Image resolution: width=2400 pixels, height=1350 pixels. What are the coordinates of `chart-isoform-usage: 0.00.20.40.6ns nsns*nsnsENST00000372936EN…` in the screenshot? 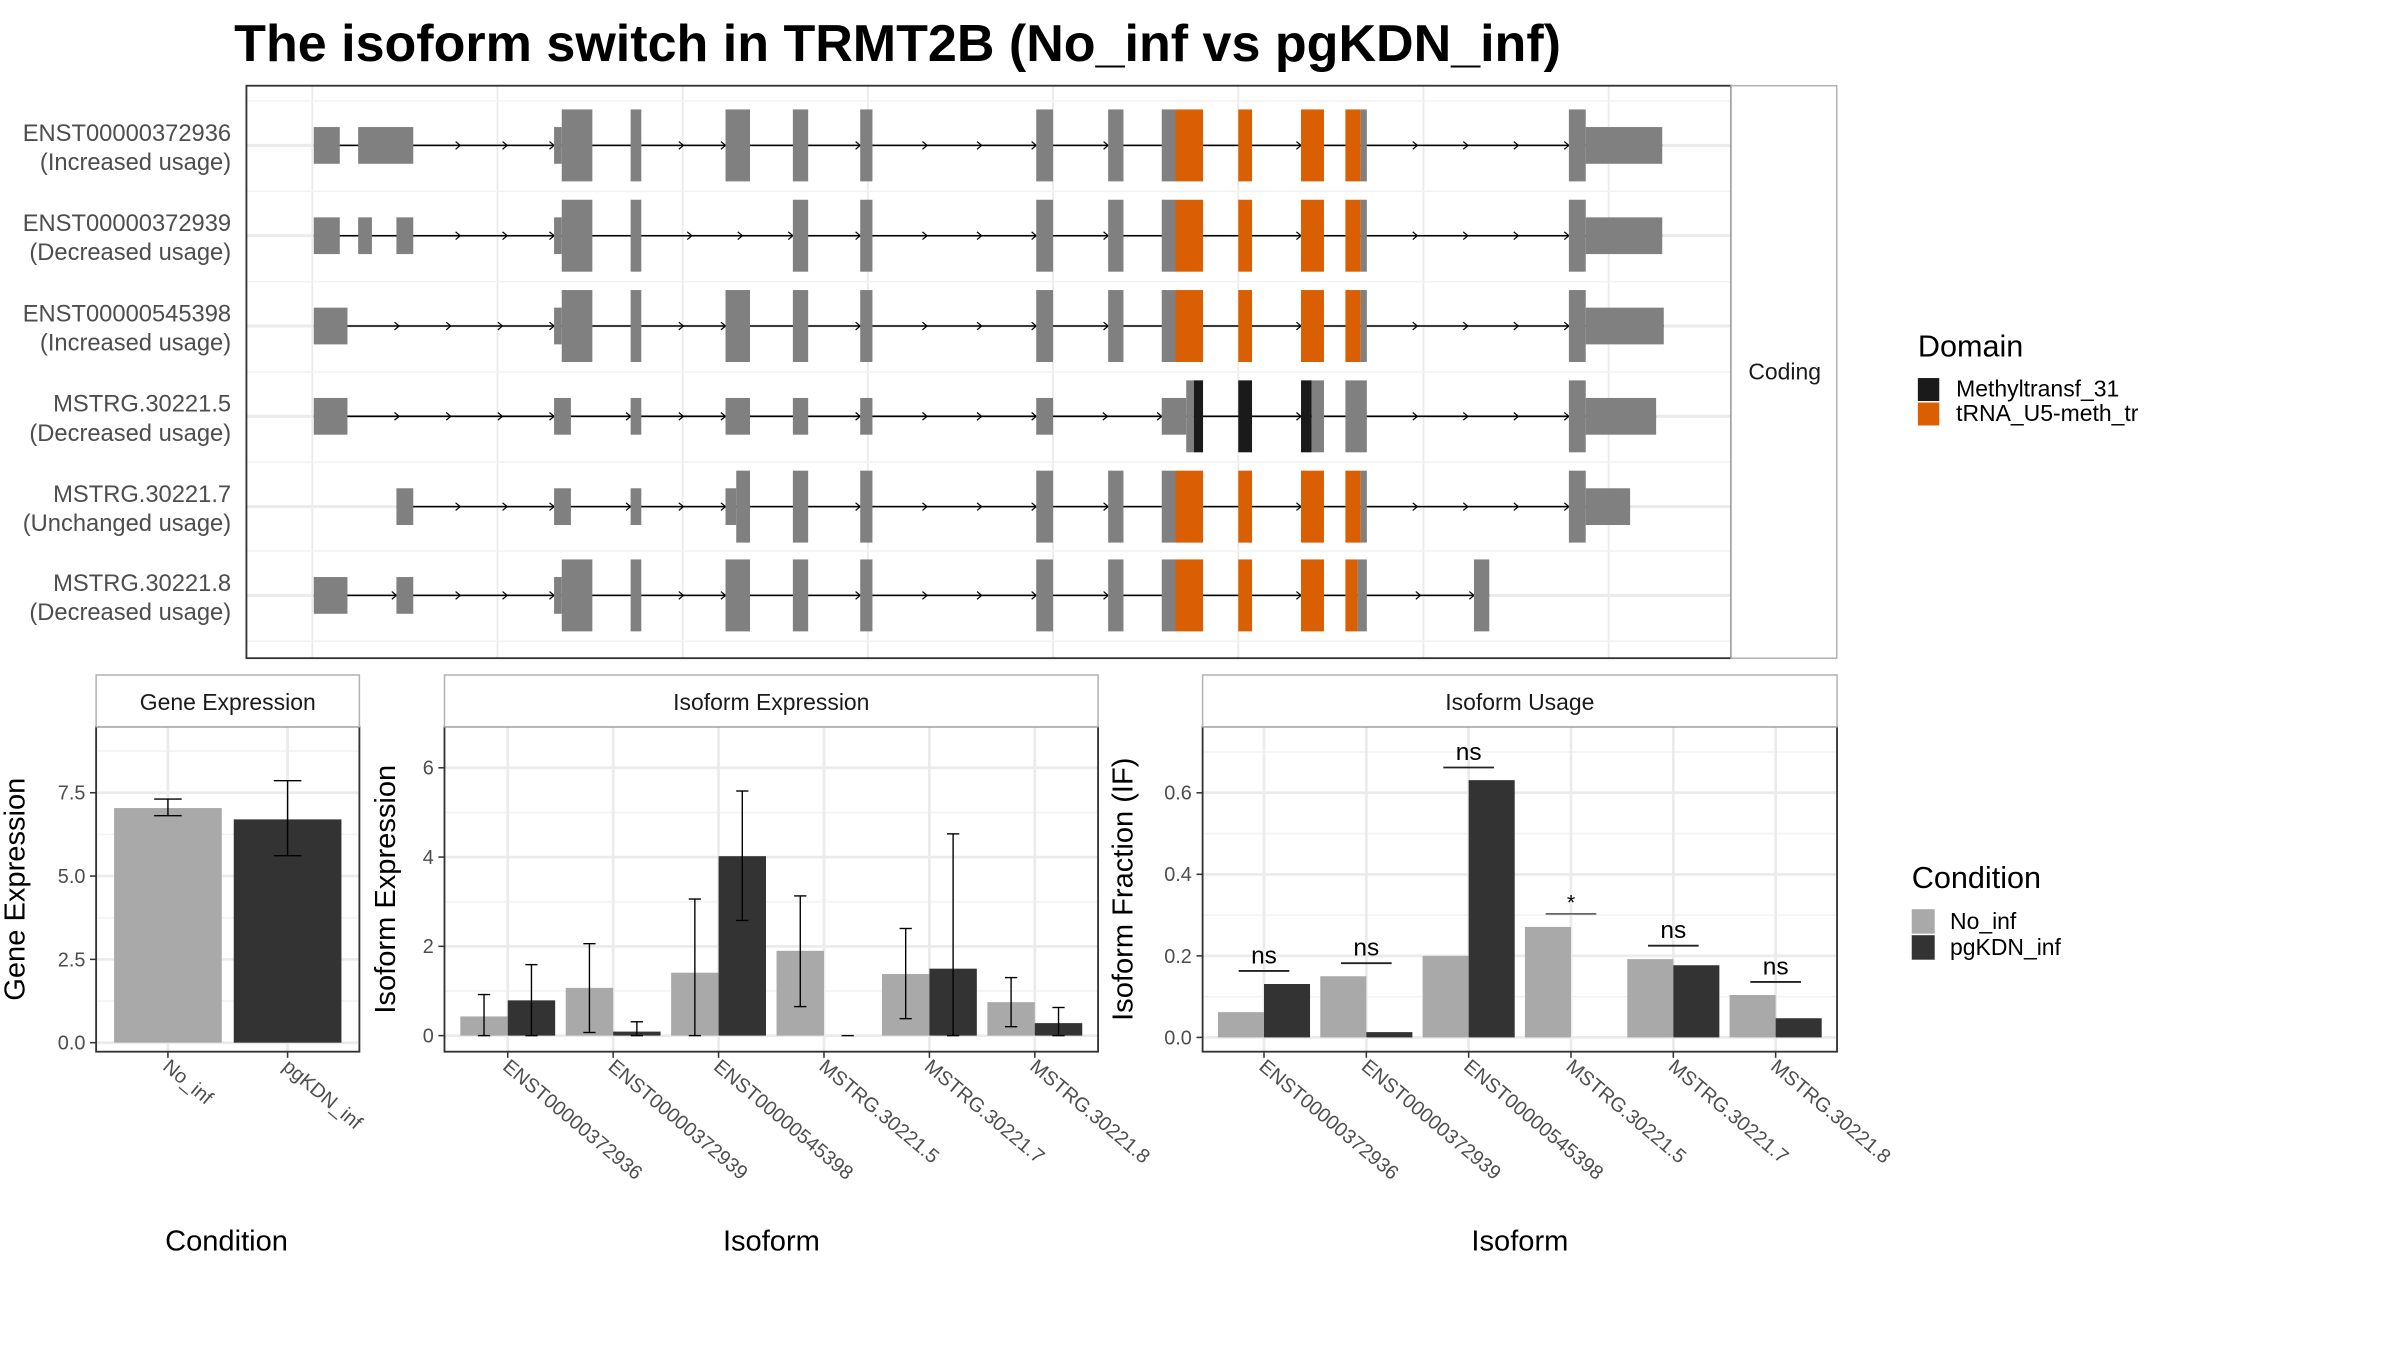 It's located at (1501, 966).